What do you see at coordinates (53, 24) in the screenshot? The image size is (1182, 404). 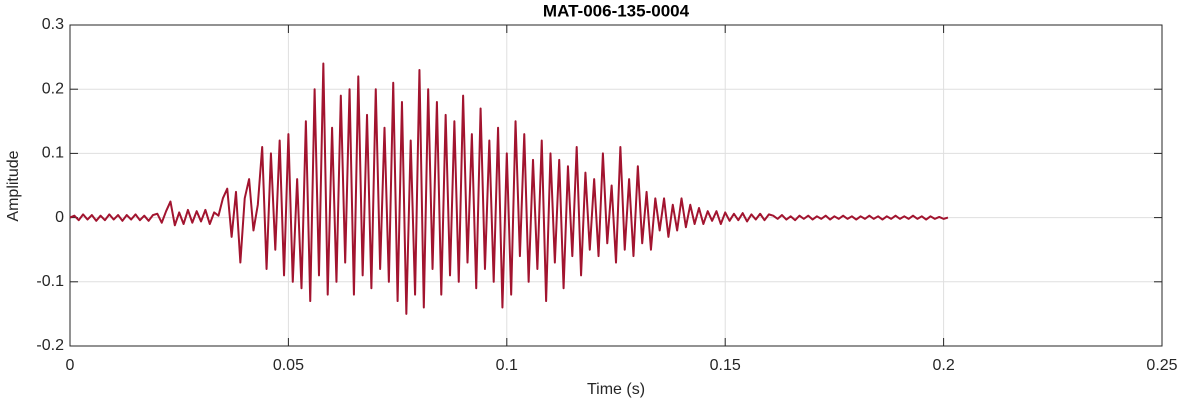 I see `y-tick-label: 0.3` at bounding box center [53, 24].